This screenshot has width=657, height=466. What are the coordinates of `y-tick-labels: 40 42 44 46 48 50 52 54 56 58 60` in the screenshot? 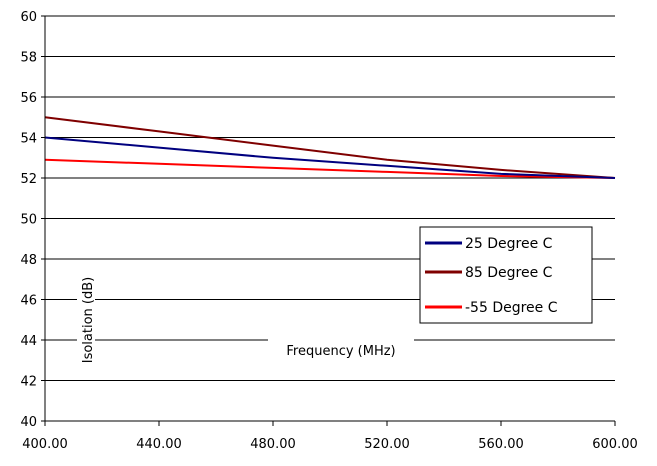 It's located at (32, 220).